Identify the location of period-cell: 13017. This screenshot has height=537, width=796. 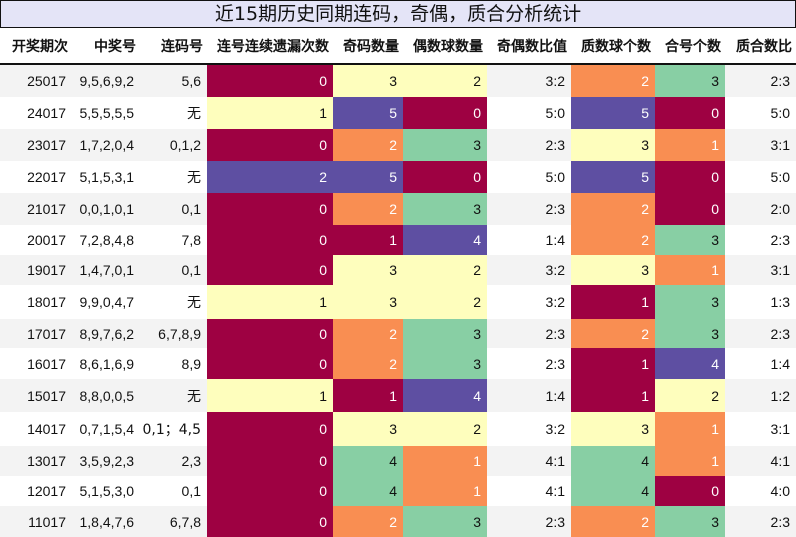
(36, 461).